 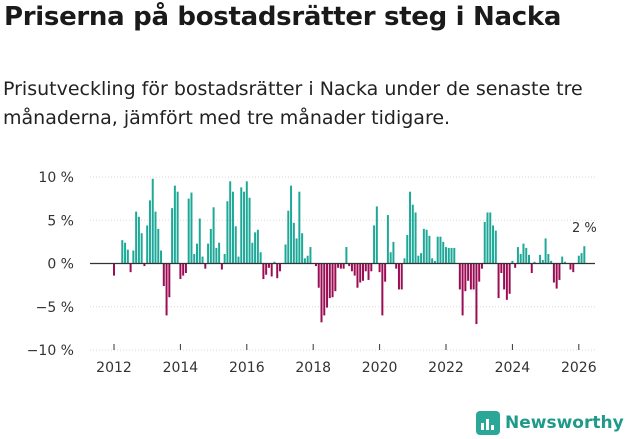 I want to click on latest-value-label: 2 %, so click(x=584, y=228).